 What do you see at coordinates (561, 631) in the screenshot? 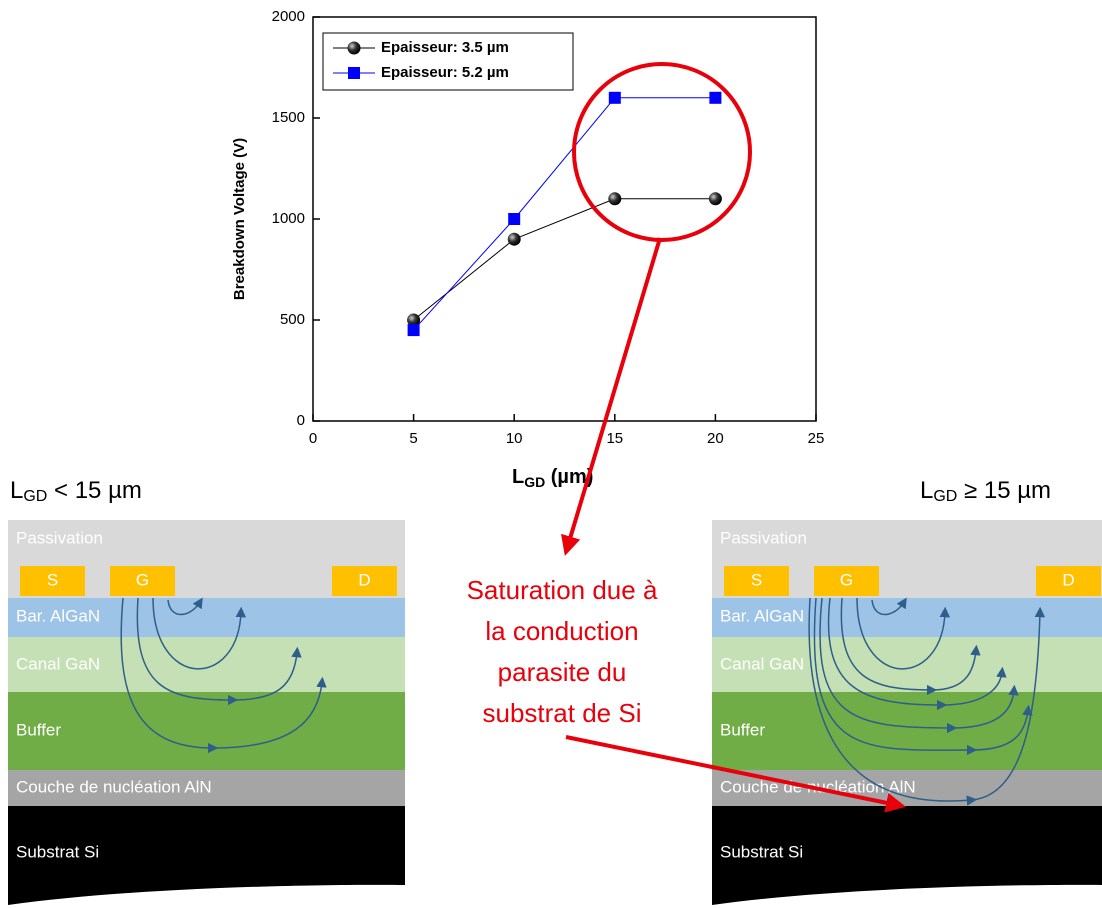
I see `annotation-line: la conduction` at bounding box center [561, 631].